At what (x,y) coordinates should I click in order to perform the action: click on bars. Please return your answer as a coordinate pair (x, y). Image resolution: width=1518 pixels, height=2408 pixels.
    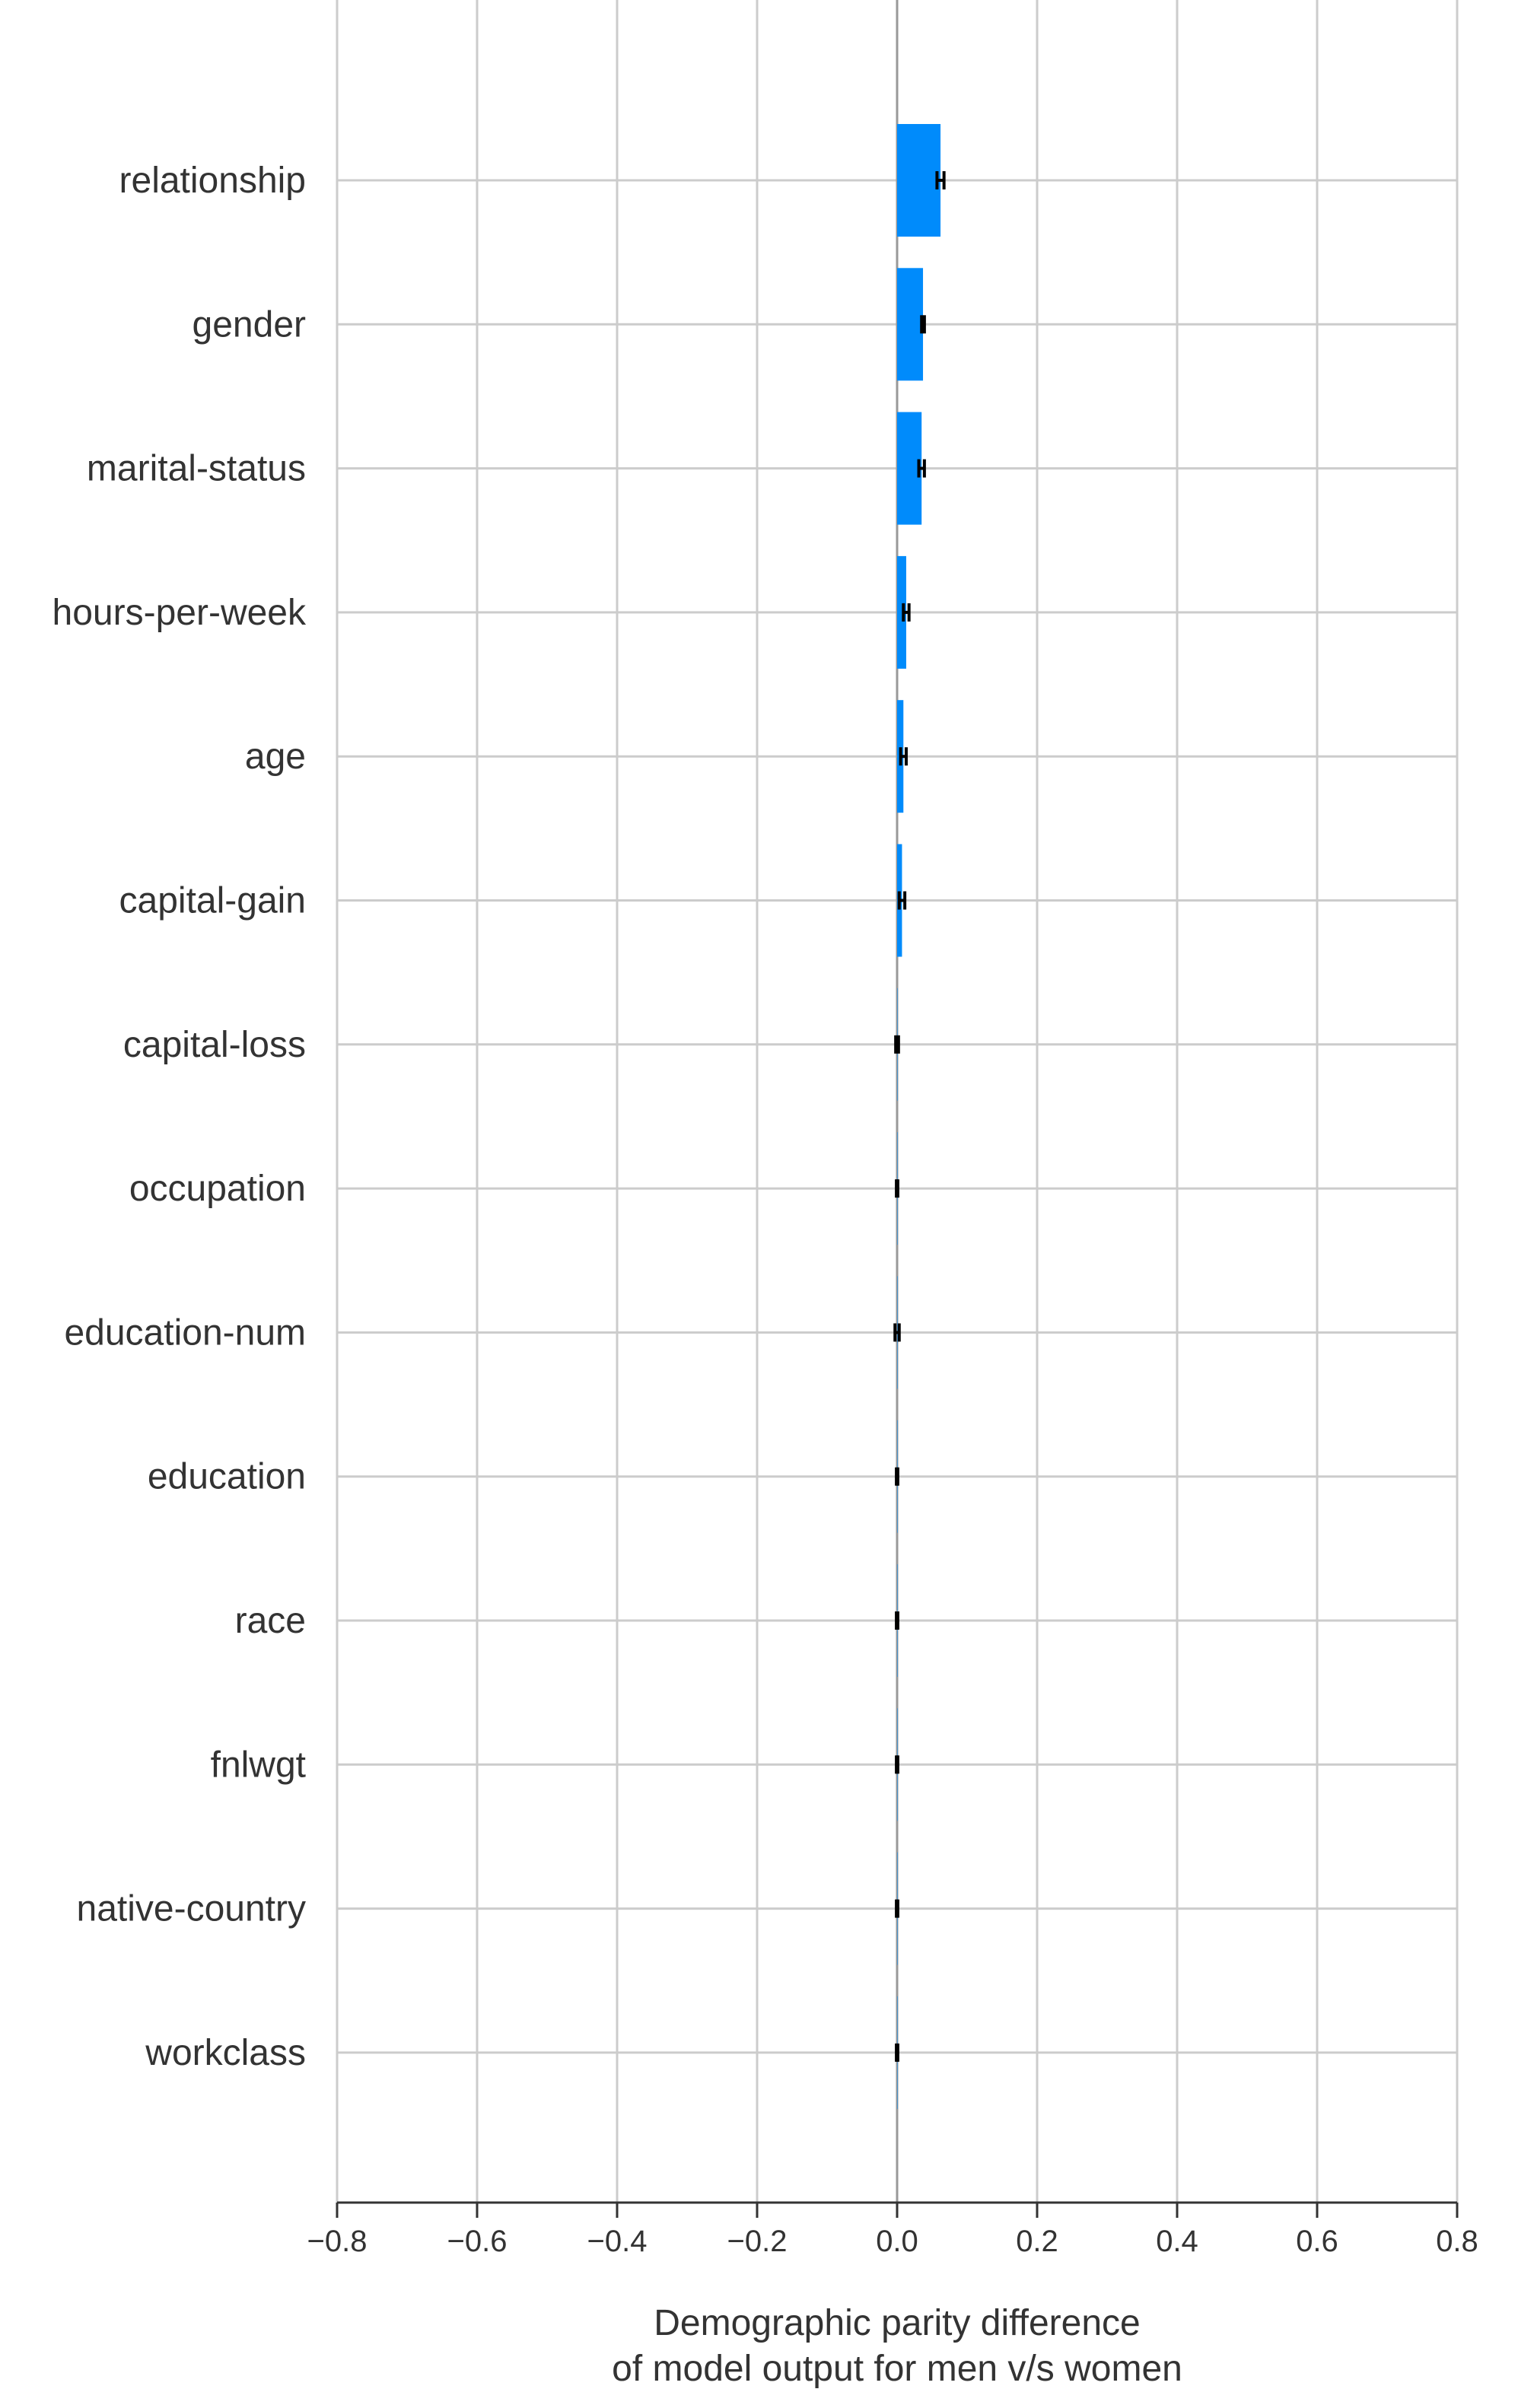
    Looking at the image, I should click on (919, 1116).